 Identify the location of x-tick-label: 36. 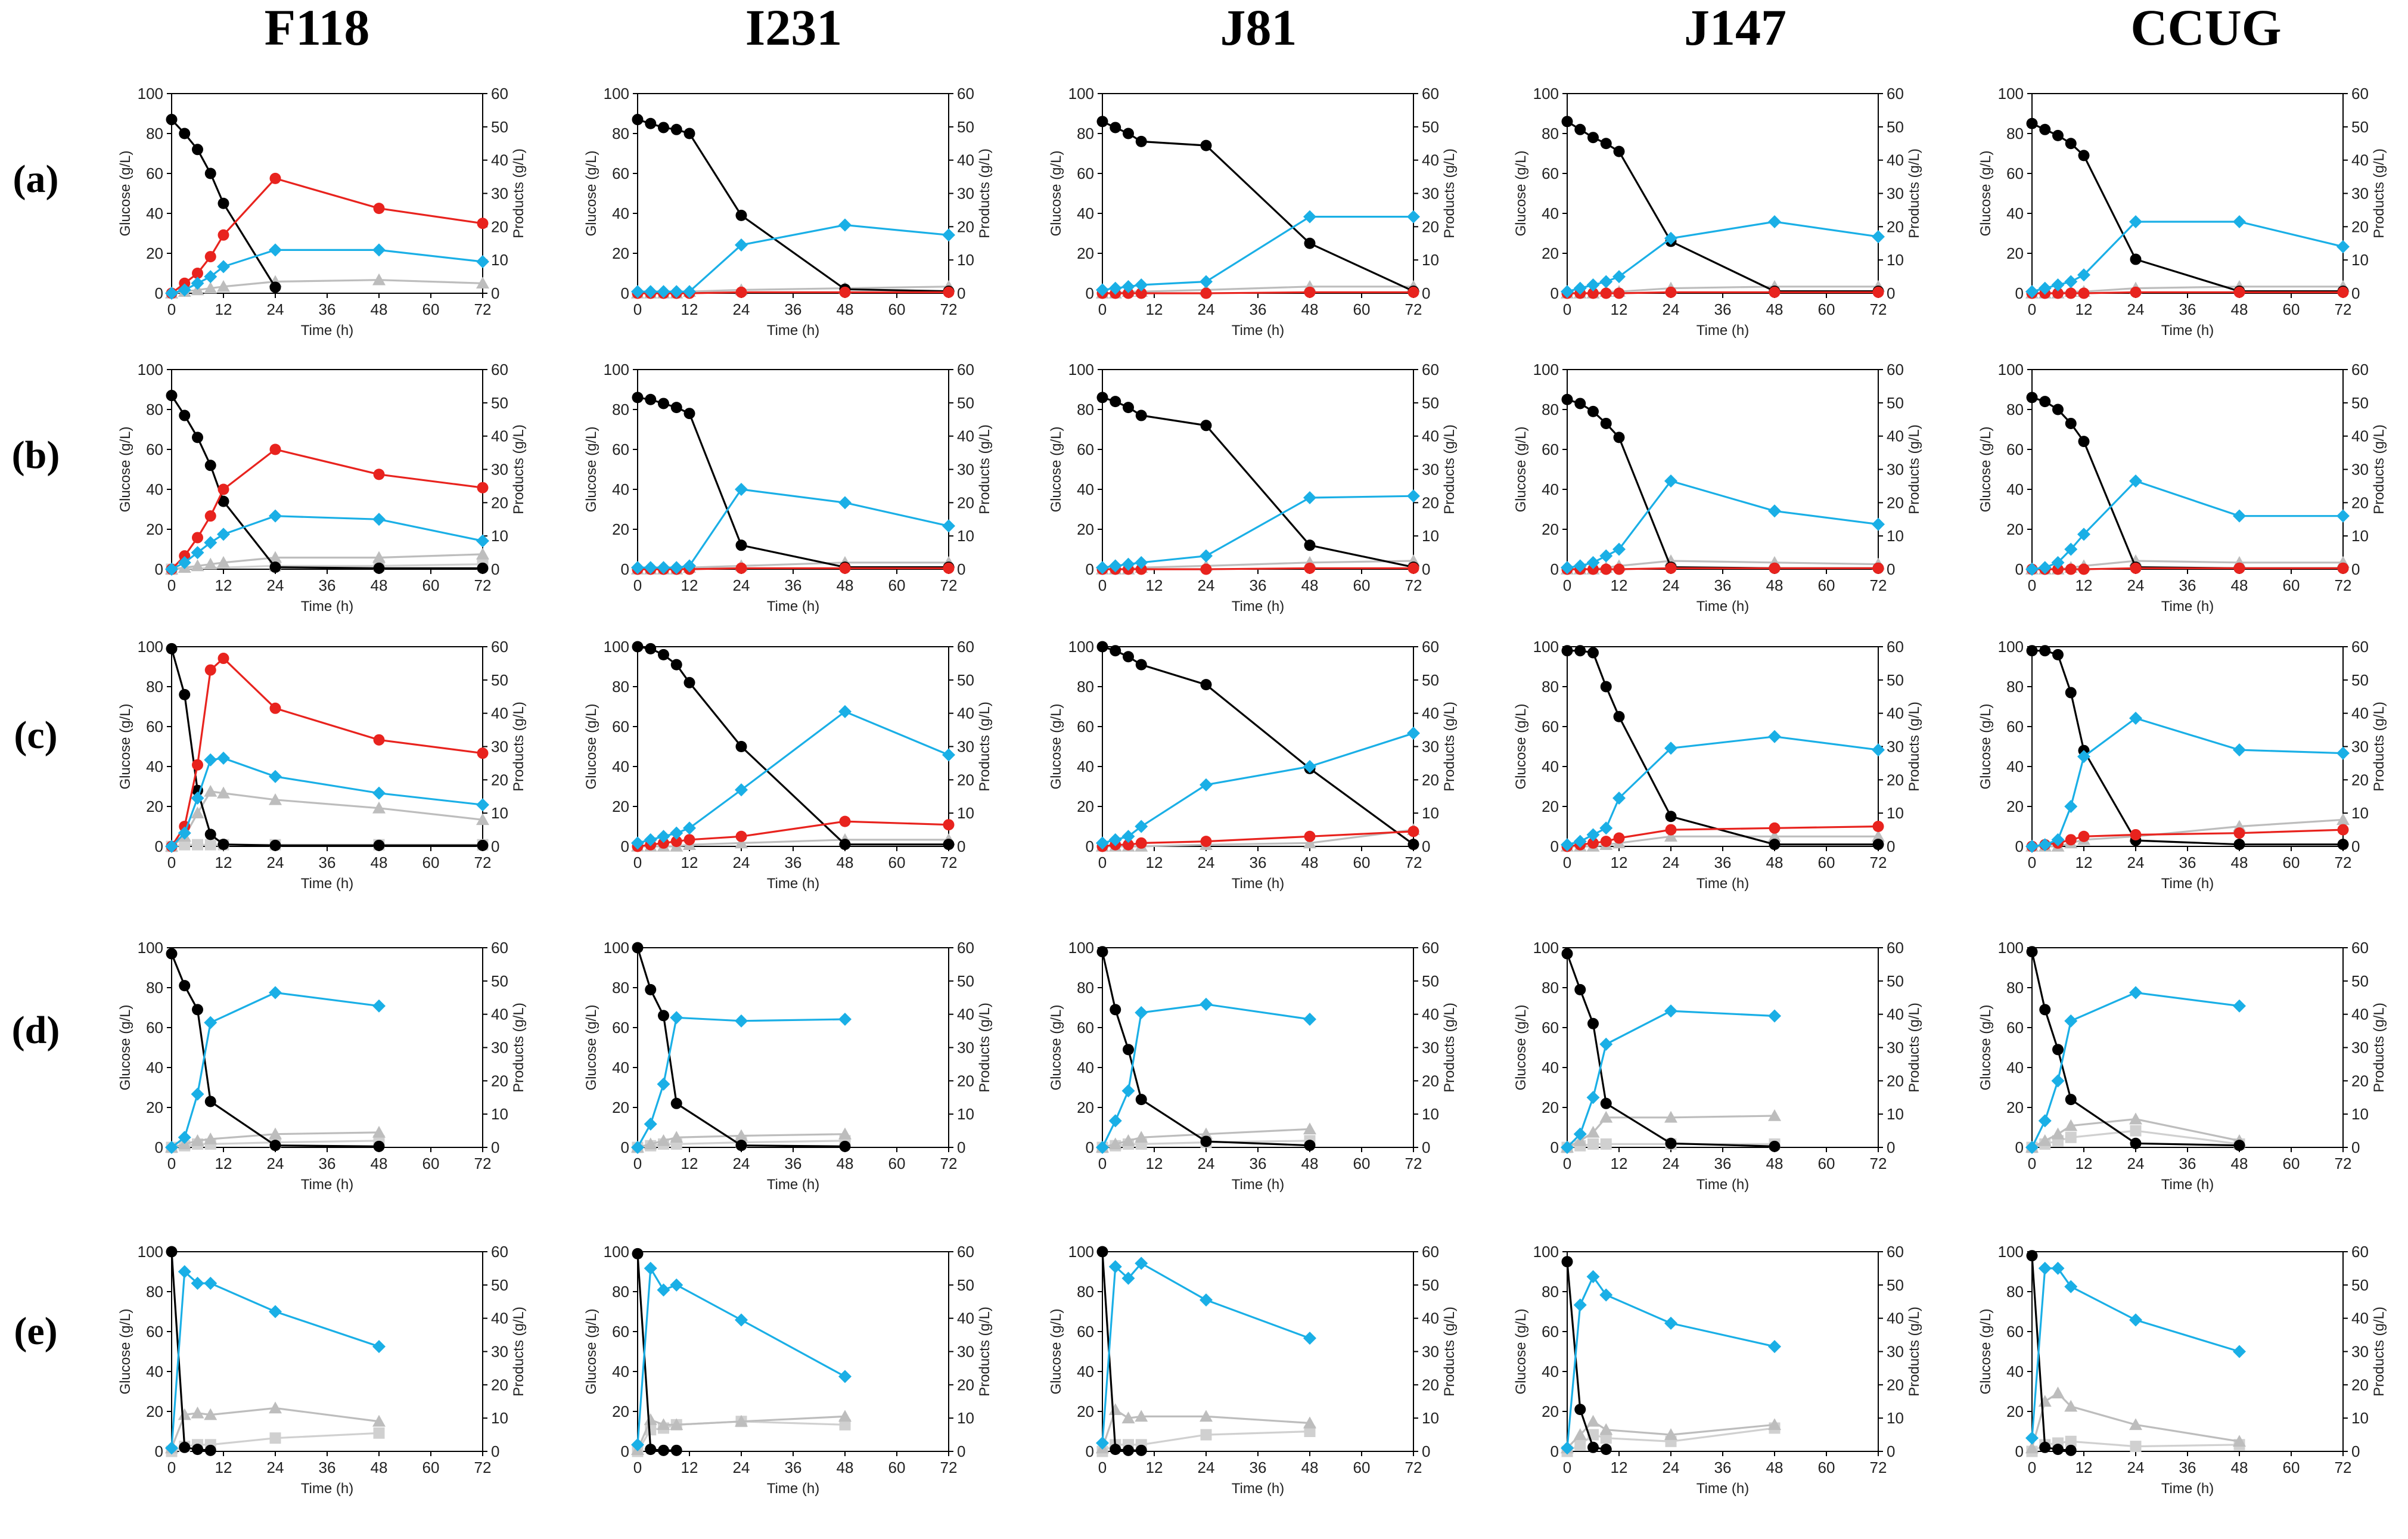
(327, 1468).